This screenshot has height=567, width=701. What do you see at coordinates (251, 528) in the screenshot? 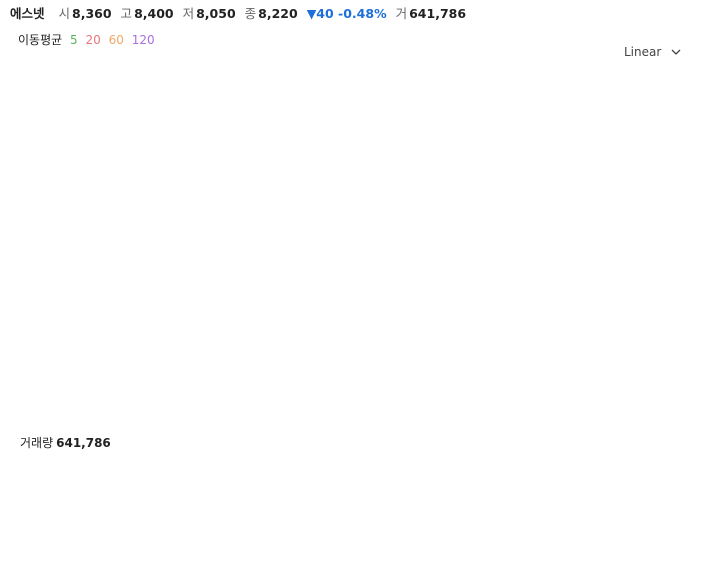
I see `x-tick-label: 5월` at bounding box center [251, 528].